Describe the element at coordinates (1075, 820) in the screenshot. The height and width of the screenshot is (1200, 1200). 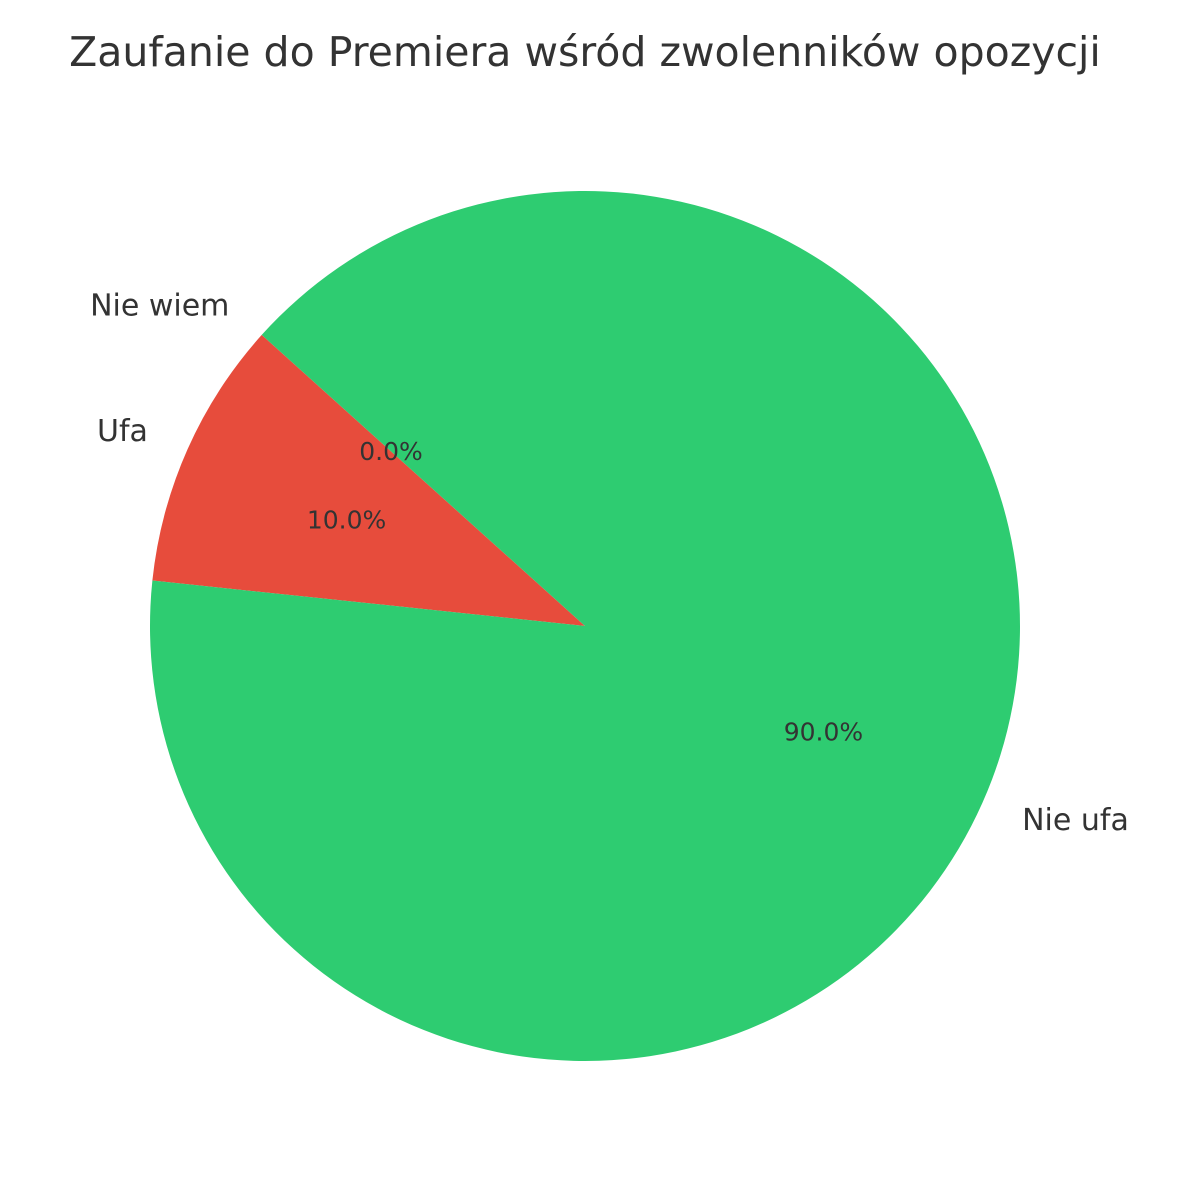
I see `slice-label-nie-ufa: Nie ufa` at that location.